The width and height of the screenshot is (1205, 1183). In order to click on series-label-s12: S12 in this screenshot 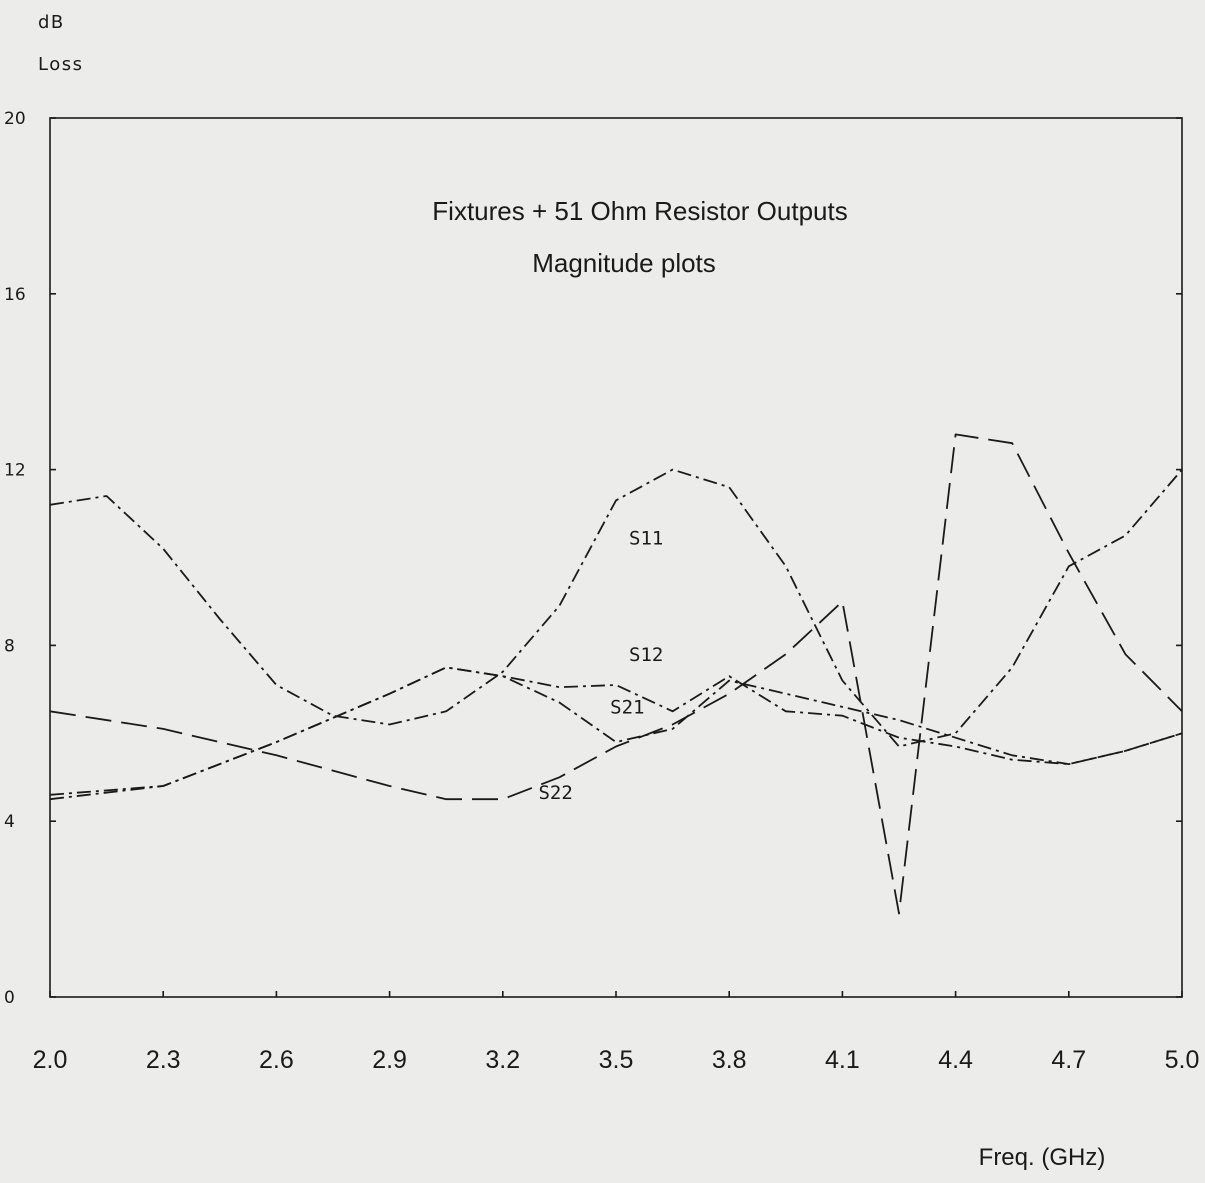, I will do `click(646, 655)`.